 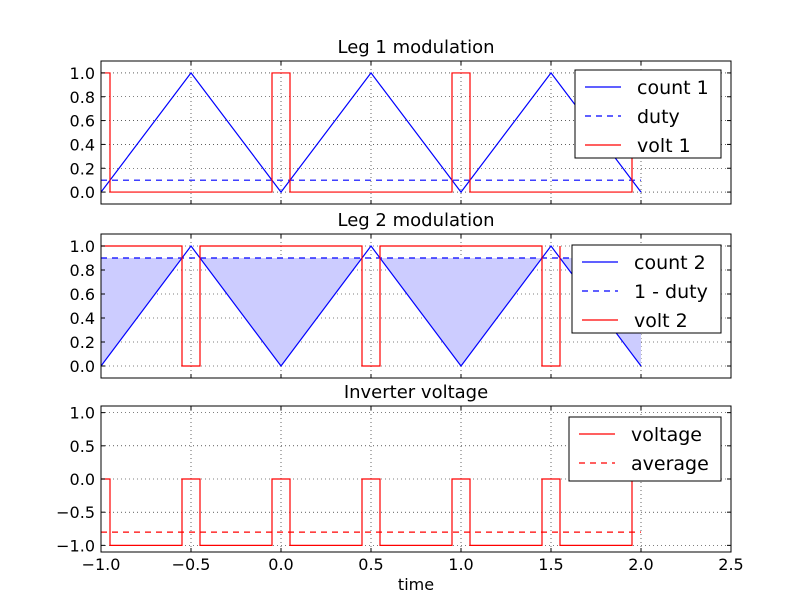 What do you see at coordinates (658, 117) in the screenshot?
I see `legend-label: duty` at bounding box center [658, 117].